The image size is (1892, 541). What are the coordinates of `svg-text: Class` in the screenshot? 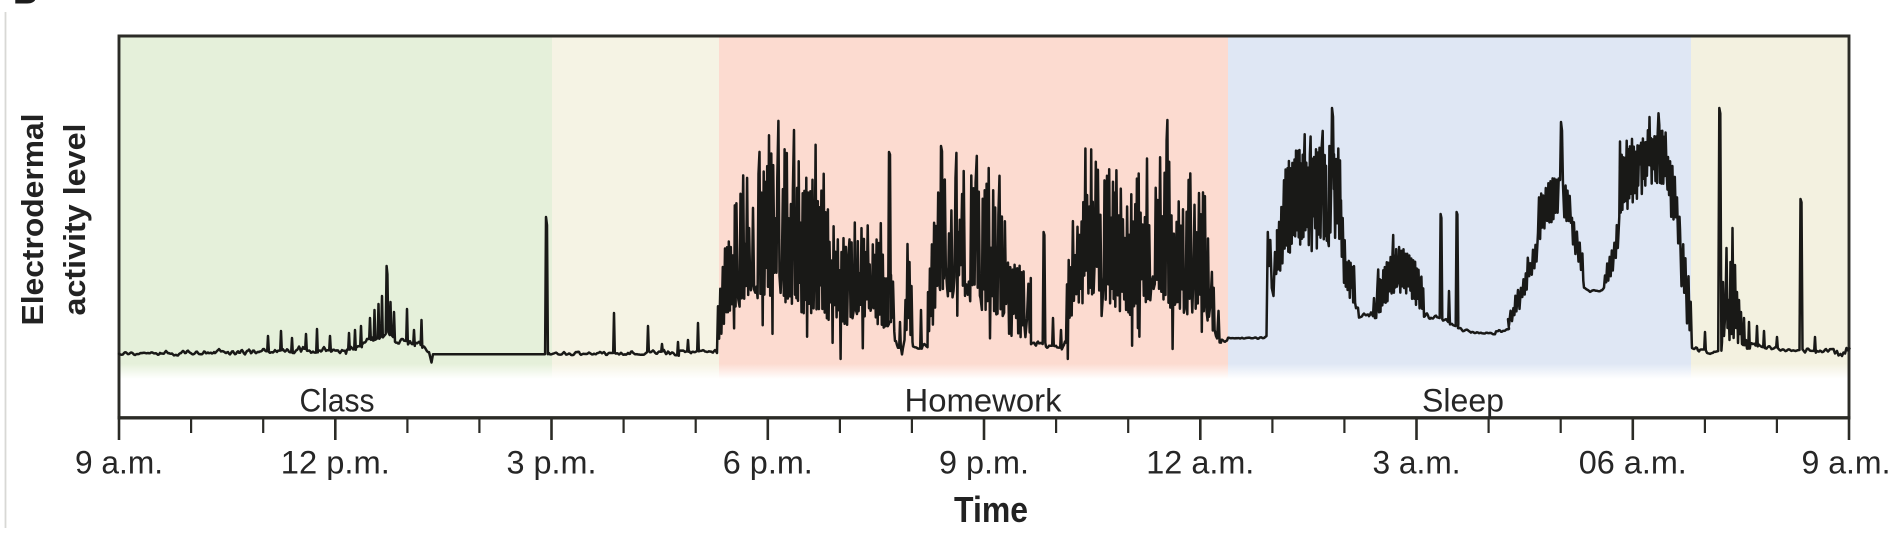 It's located at (337, 401).